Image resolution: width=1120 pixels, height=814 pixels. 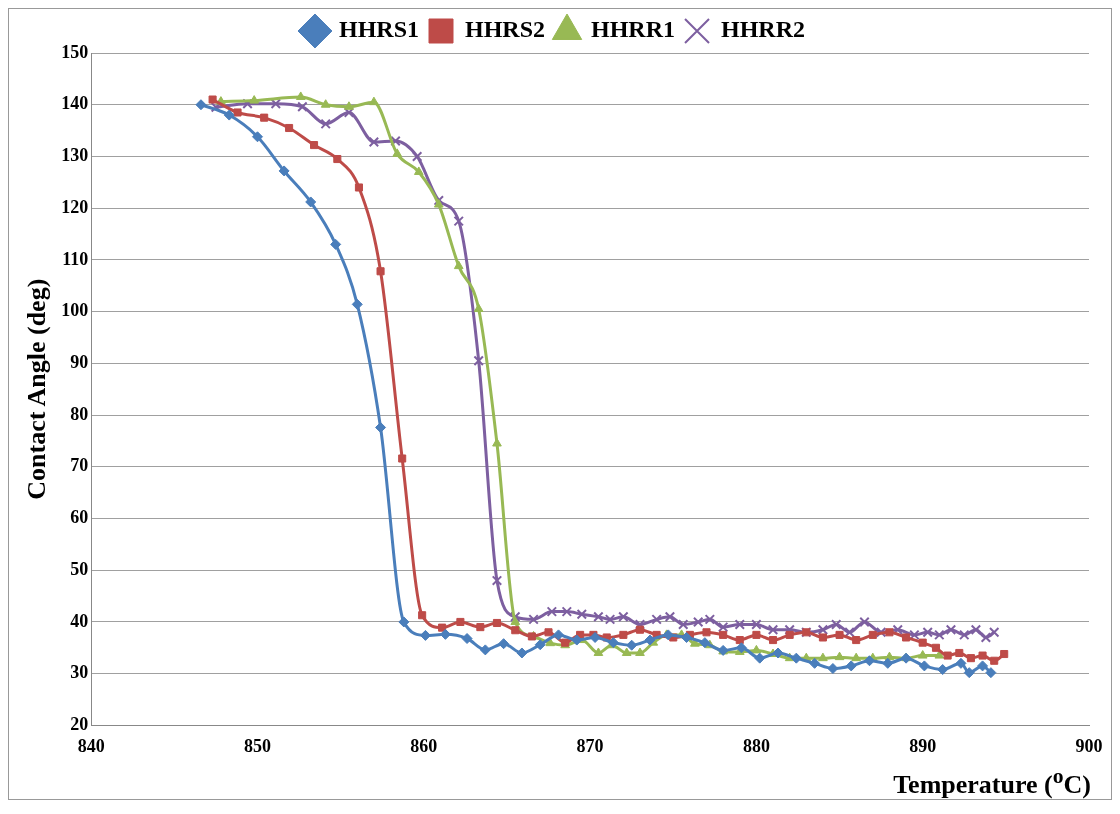 What do you see at coordinates (79, 672) in the screenshot?
I see `y-tick-label: 30` at bounding box center [79, 672].